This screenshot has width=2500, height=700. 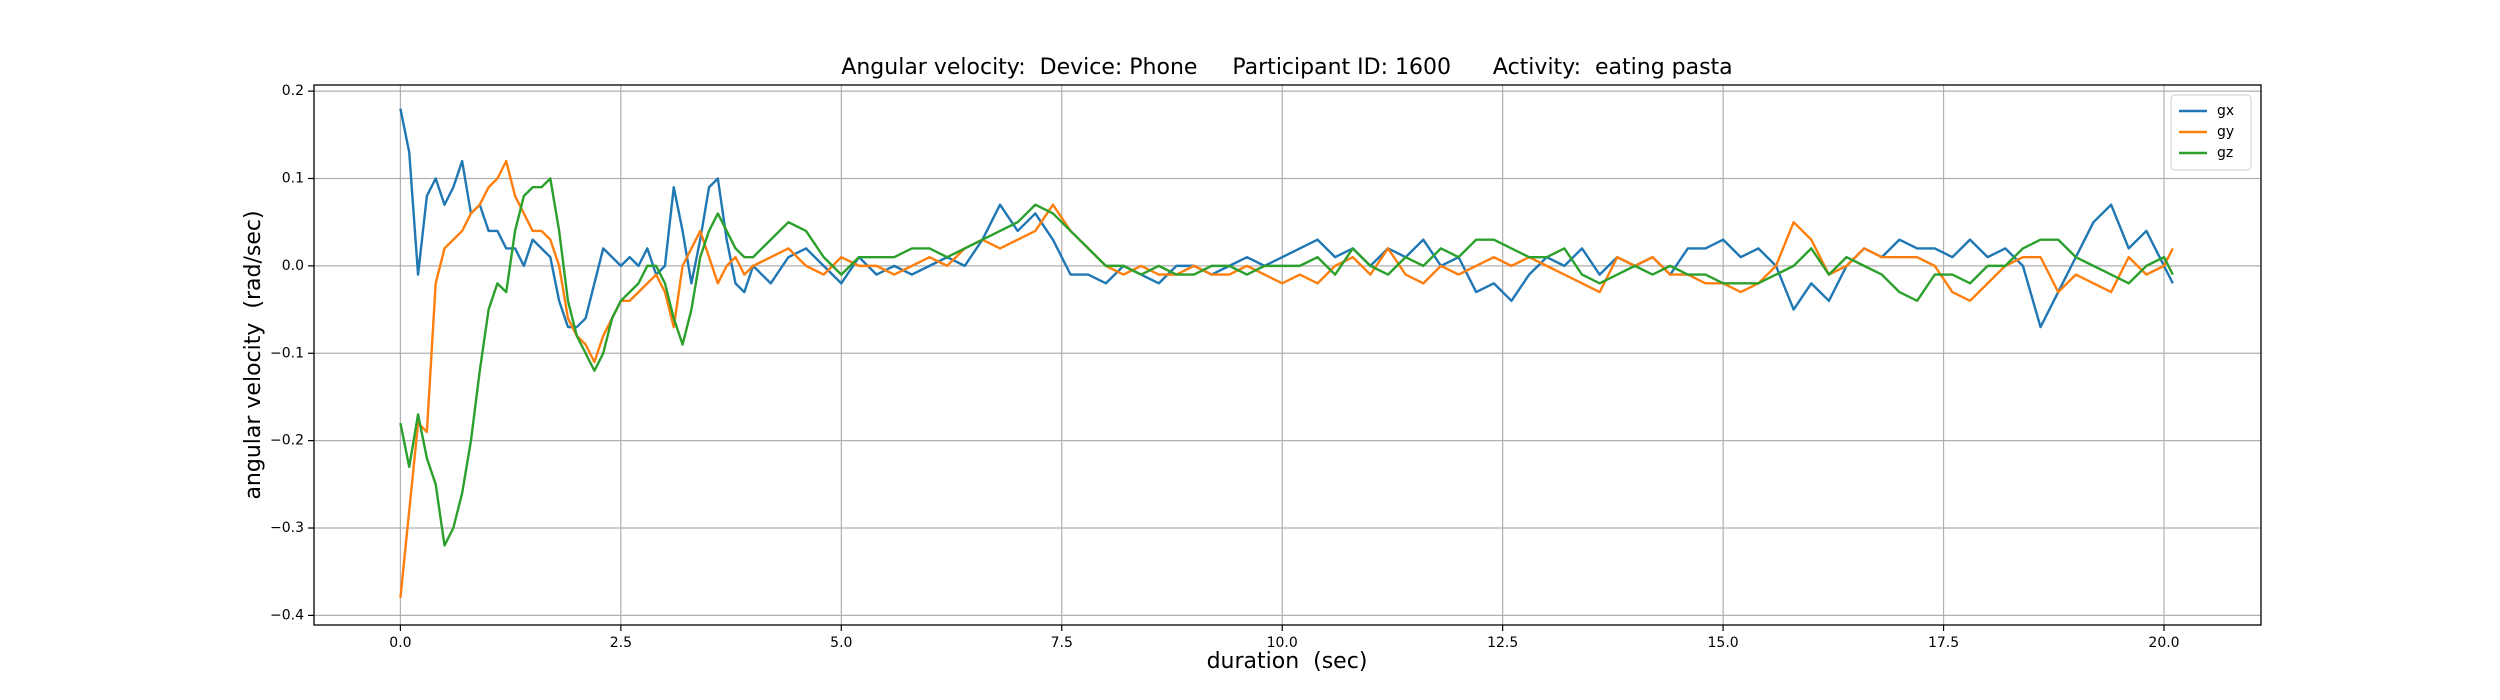 What do you see at coordinates (293, 266) in the screenshot?
I see `y-tick-label: 0.0` at bounding box center [293, 266].